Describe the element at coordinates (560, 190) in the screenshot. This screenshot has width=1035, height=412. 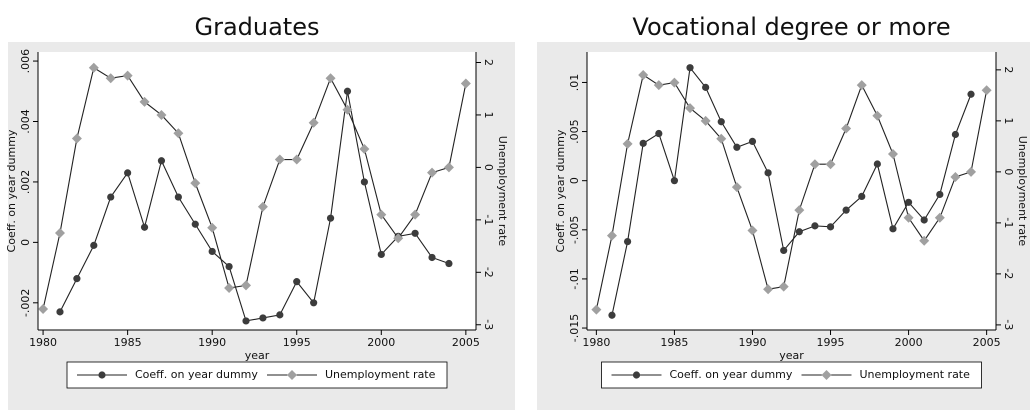
I see `y-axis-title: Coeff. on year dummy` at that location.